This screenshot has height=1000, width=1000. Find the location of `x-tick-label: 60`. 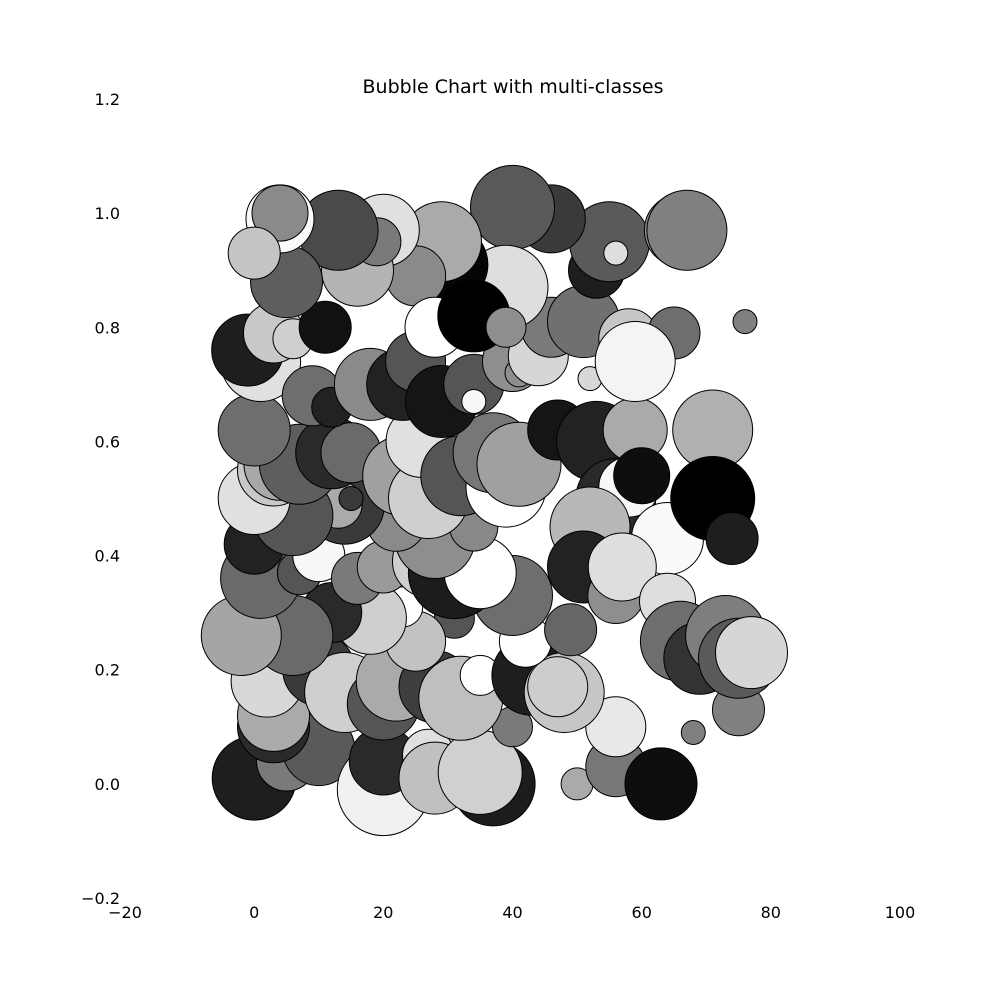

x-tick-label: 60 is located at coordinates (642, 912).